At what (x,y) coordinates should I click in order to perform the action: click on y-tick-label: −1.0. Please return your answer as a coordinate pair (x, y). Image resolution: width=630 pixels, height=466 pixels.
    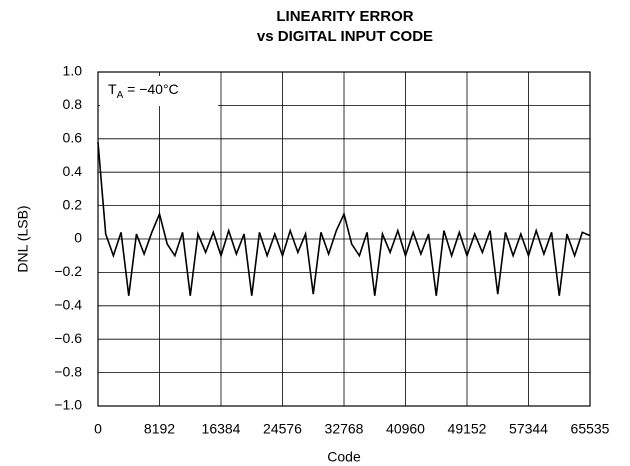
    Looking at the image, I should click on (68, 405).